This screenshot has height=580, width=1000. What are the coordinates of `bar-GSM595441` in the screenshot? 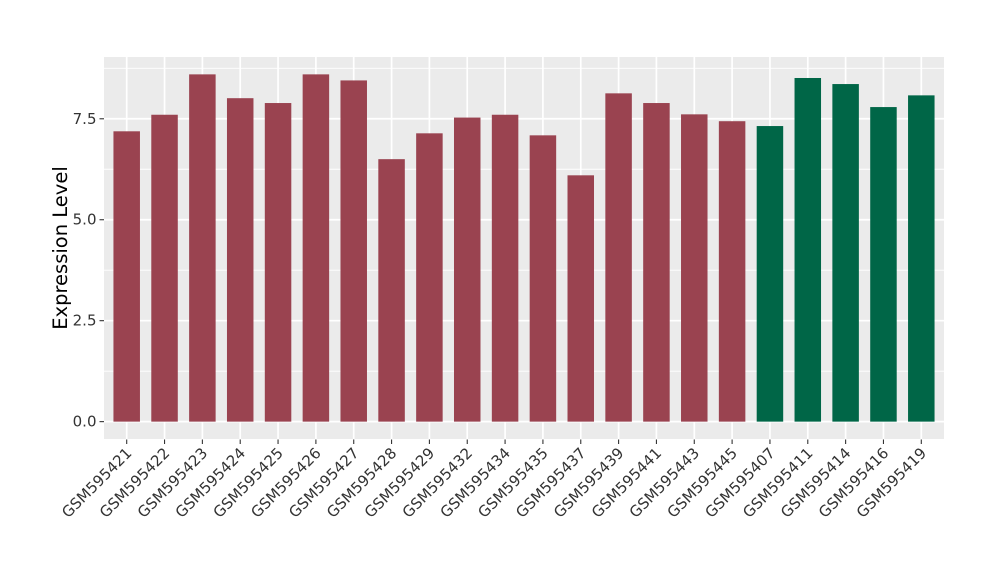 It's located at (656, 262).